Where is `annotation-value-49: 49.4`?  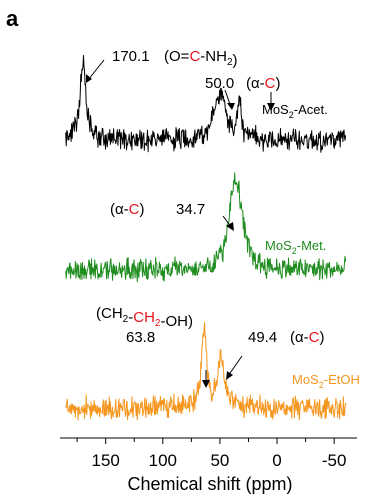
annotation-value-49: 49.4 is located at coordinates (262, 337).